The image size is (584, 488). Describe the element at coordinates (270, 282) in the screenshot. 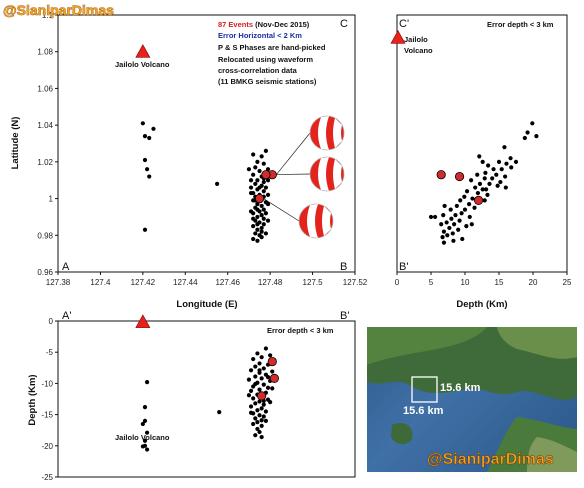

I see `x-tick-label: 127.48` at that location.